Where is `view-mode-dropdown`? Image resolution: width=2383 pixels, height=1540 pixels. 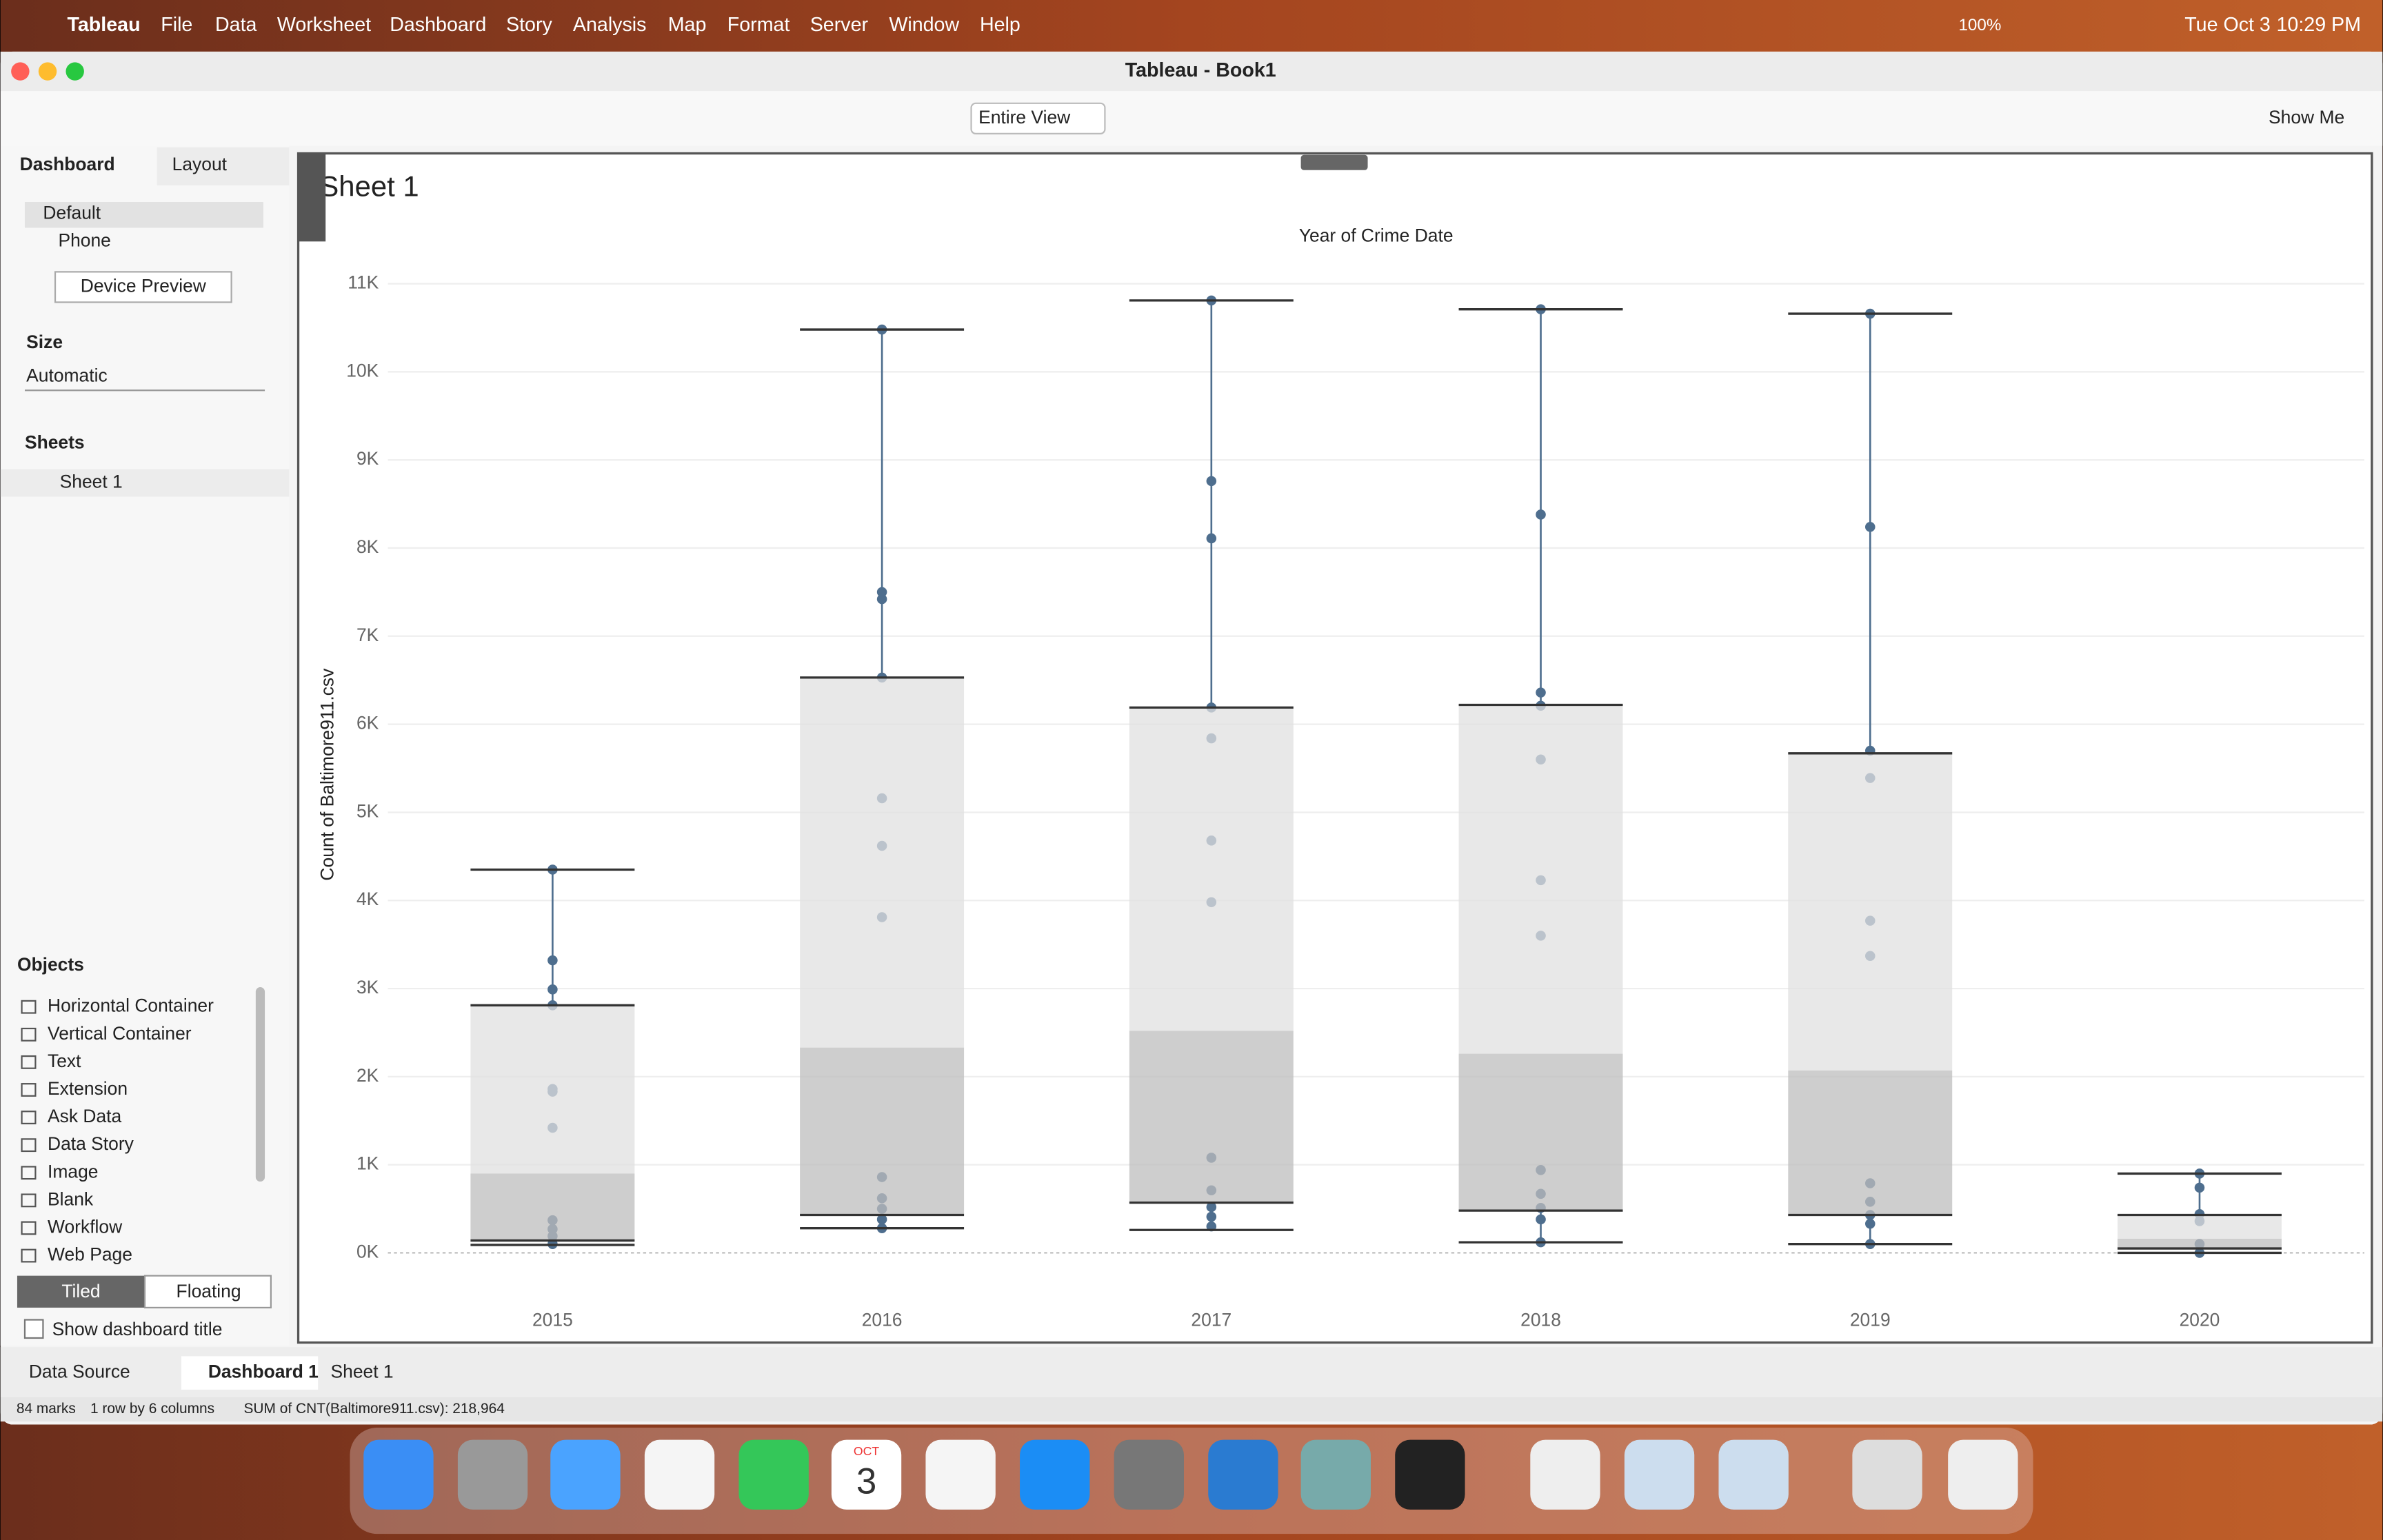 view-mode-dropdown is located at coordinates (1038, 118).